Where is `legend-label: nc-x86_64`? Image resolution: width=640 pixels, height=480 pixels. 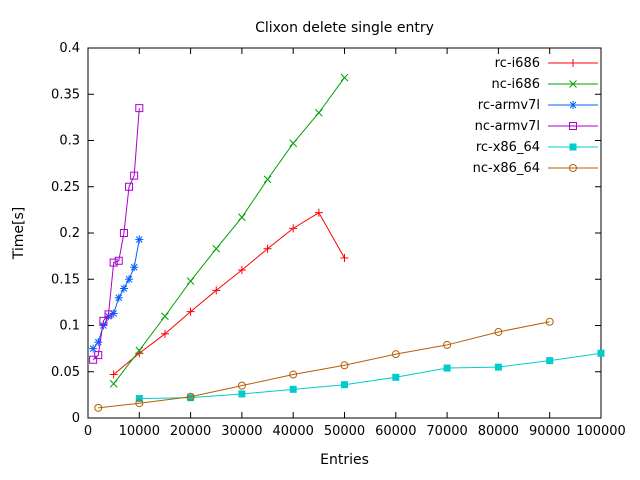
legend-label: nc-x86_64 is located at coordinates (506, 168).